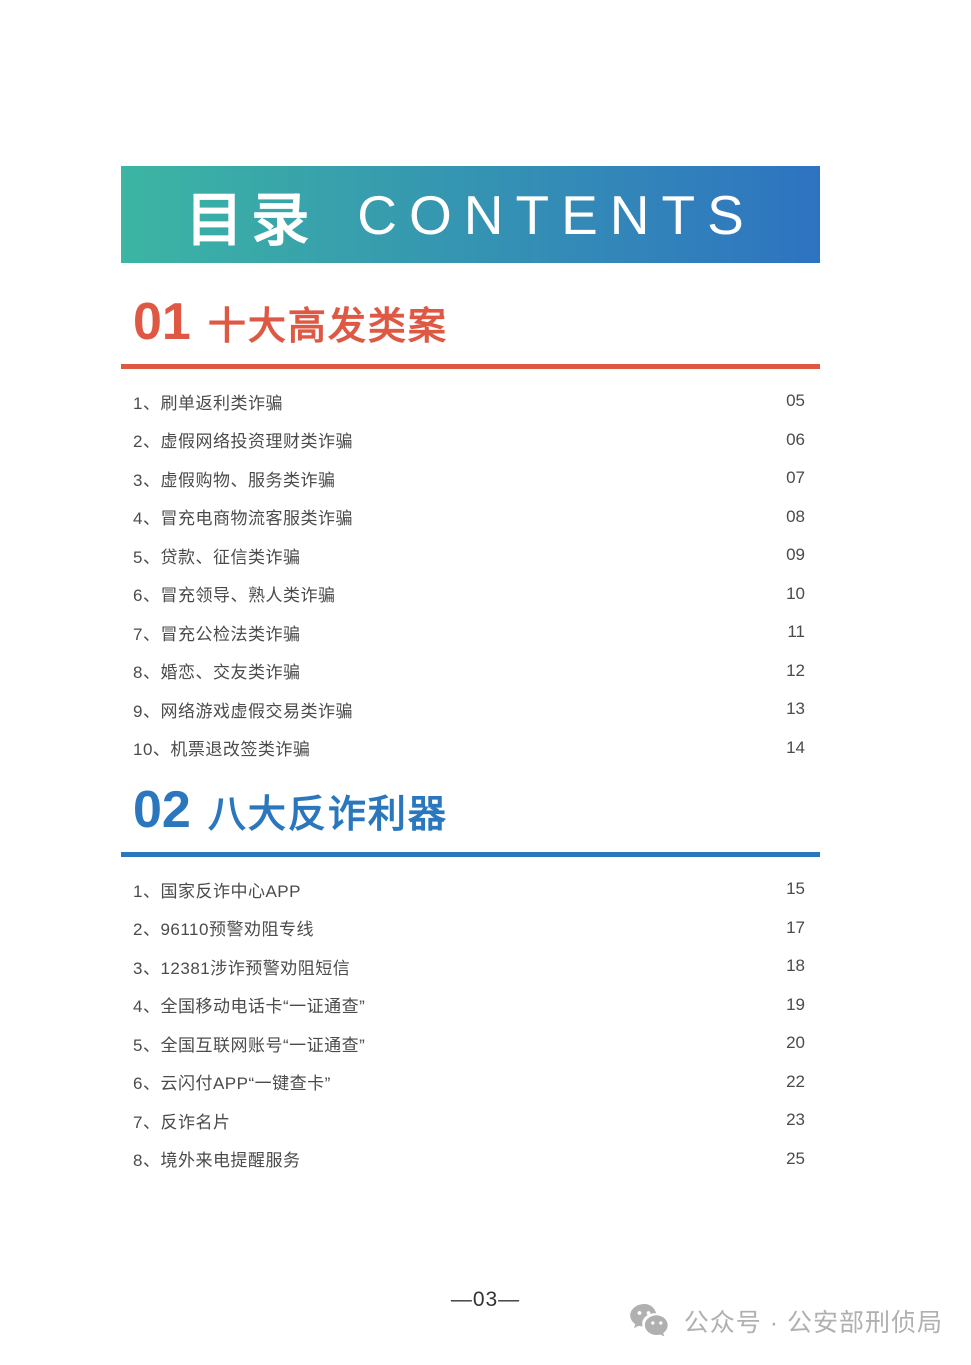 This screenshot has width=971, height=1365. What do you see at coordinates (795, 670) in the screenshot?
I see `toc-item-page: 12` at bounding box center [795, 670].